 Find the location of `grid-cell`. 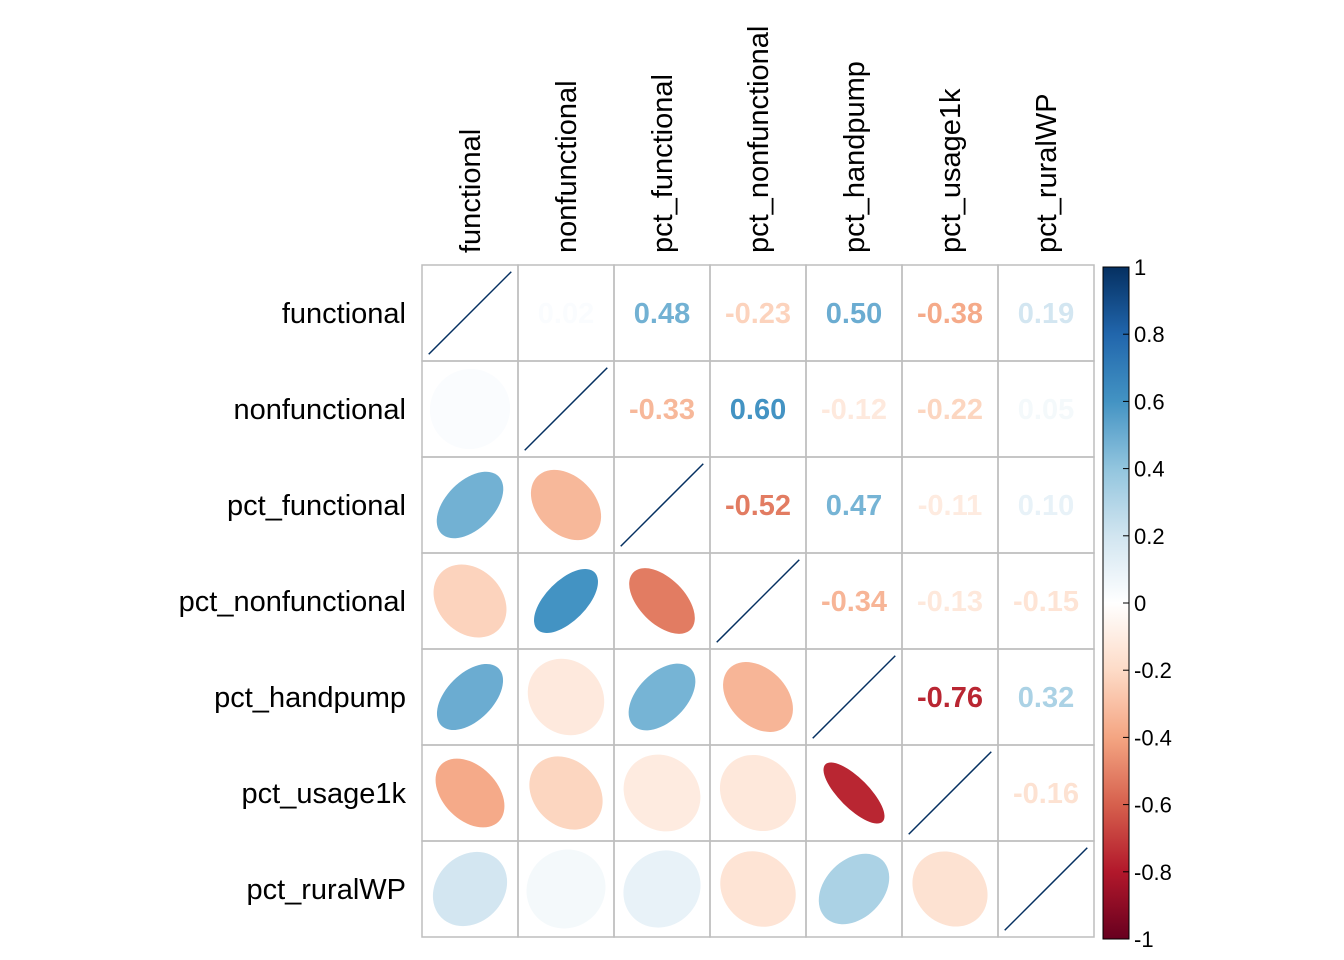

grid-cell is located at coordinates (1046, 889).